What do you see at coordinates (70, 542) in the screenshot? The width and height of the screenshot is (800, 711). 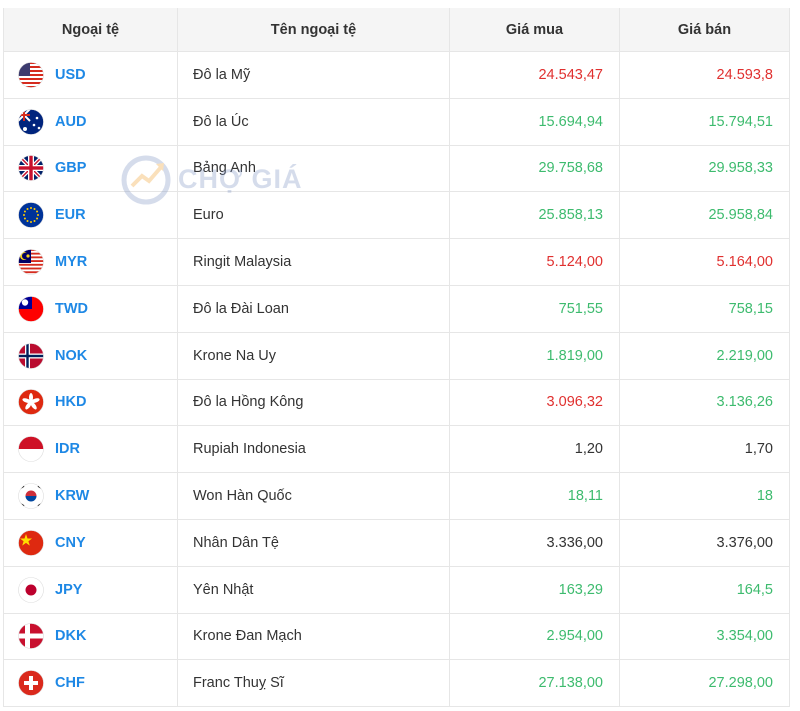 I see `currency-code-link: CNY` at bounding box center [70, 542].